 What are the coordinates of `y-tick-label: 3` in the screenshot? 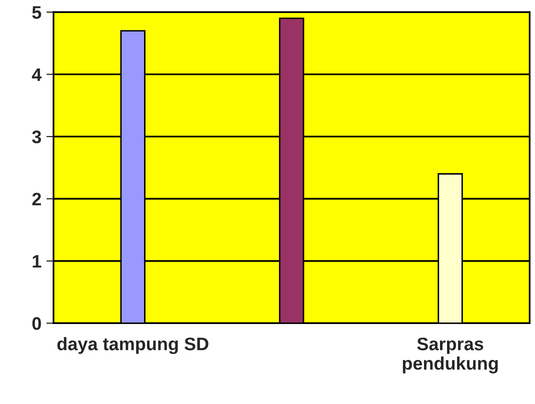 It's located at (37, 137).